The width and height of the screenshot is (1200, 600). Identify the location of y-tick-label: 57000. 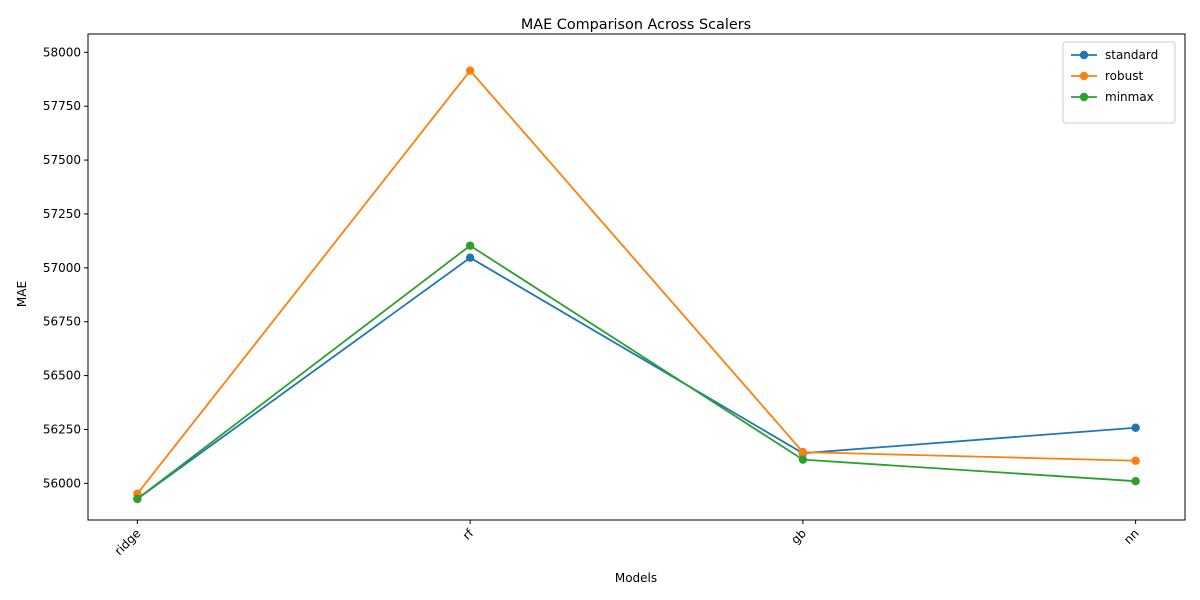
(62, 268).